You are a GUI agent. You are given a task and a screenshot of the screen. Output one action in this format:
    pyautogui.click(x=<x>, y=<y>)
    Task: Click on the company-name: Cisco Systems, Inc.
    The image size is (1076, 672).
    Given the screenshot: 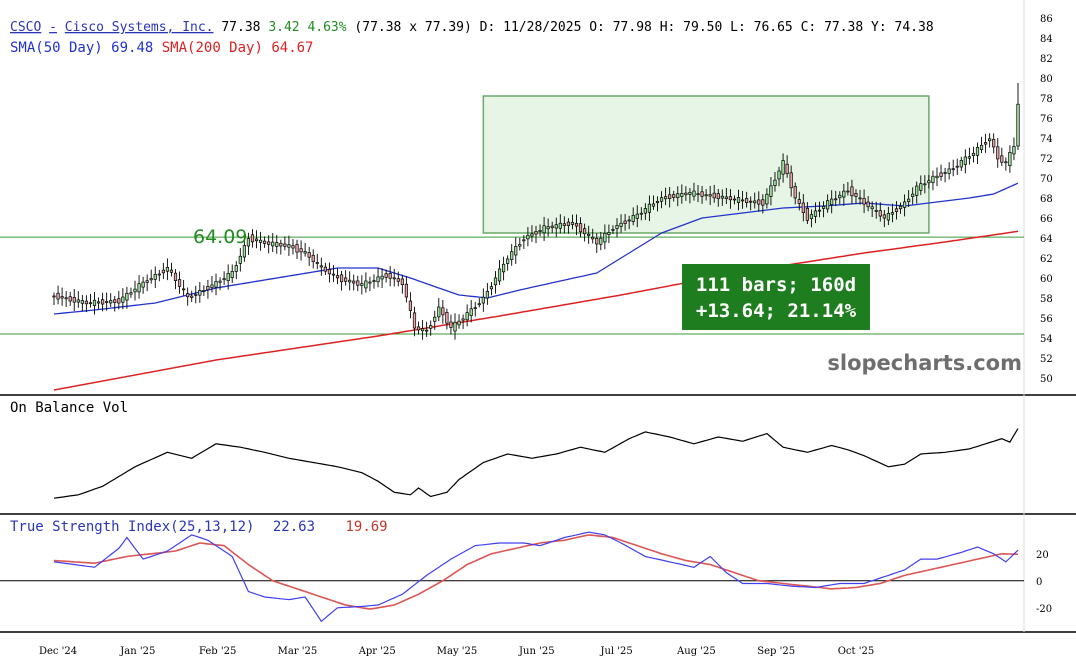 What is the action you would take?
    pyautogui.click(x=139, y=27)
    